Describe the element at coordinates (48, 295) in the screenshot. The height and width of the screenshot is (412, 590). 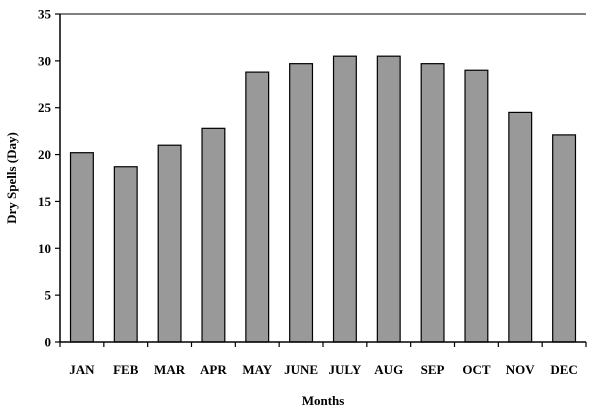
I see `y-tick-label-5: 5` at that location.